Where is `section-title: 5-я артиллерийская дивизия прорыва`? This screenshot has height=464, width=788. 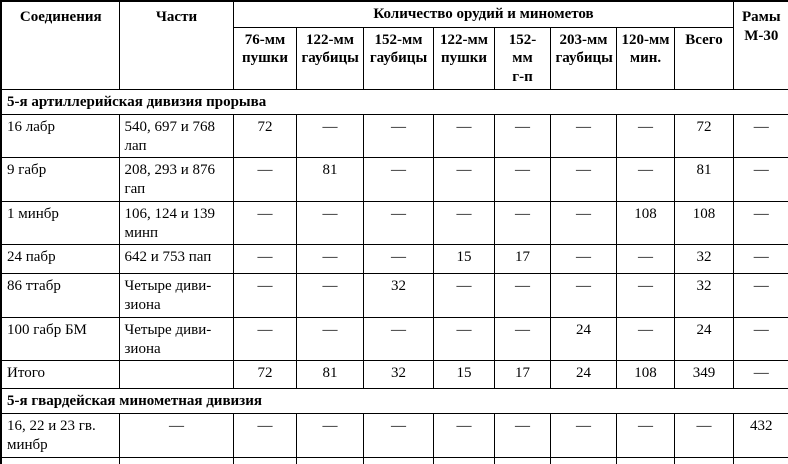 section-title: 5-я артиллерийская дивизия прорыва is located at coordinates (394, 101).